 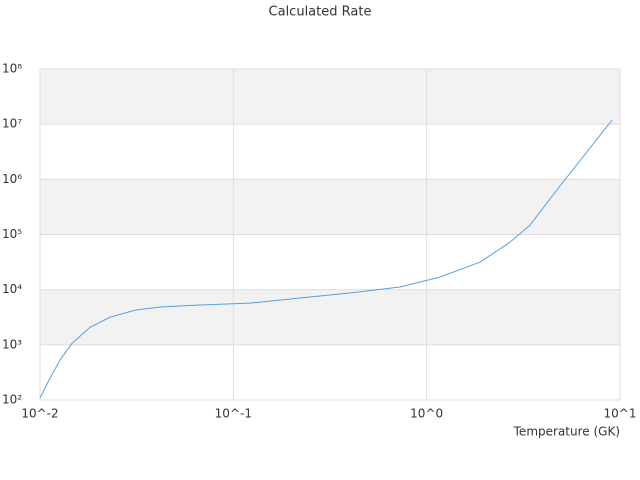 What do you see at coordinates (12, 289) in the screenshot?
I see `y-tick-label: 10⁴` at bounding box center [12, 289].